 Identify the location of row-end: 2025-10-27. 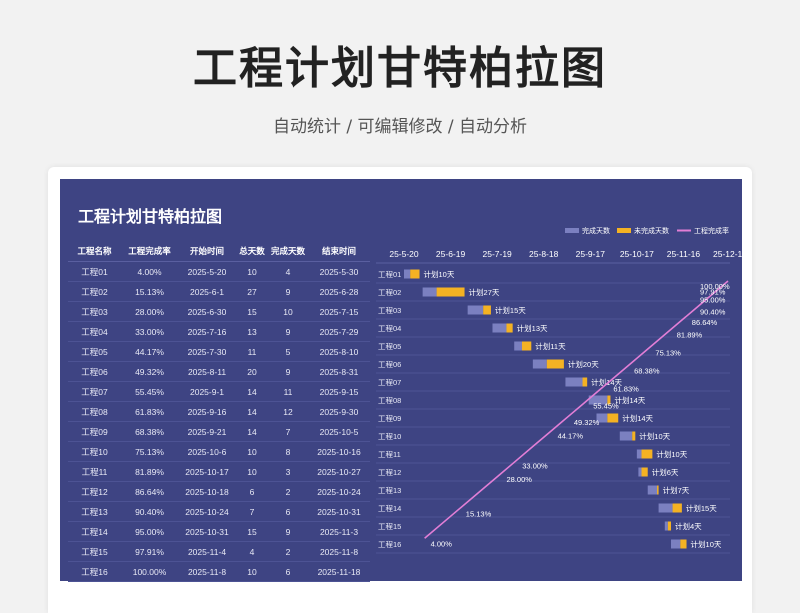
(339, 471).